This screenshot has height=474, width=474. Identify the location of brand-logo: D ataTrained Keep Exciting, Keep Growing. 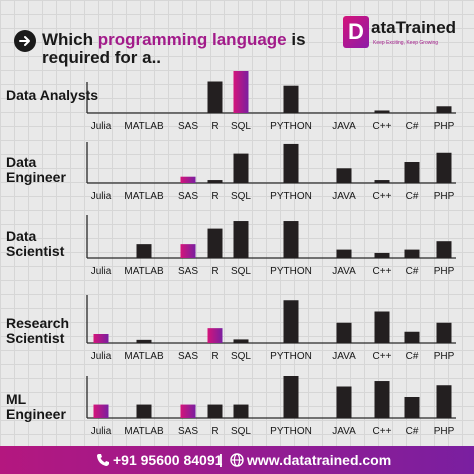
(399, 34).